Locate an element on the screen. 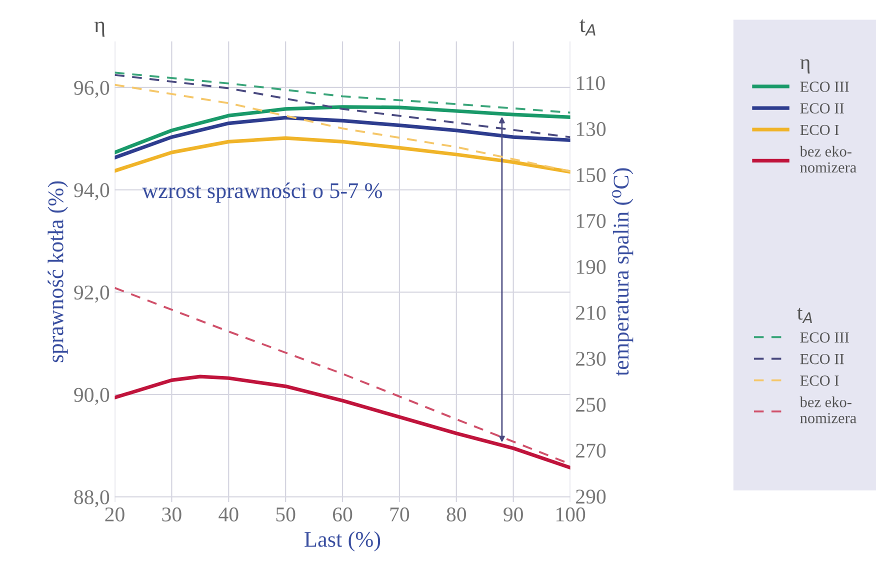 This screenshot has width=876, height=583. x-tick-label: 30 is located at coordinates (172, 514).